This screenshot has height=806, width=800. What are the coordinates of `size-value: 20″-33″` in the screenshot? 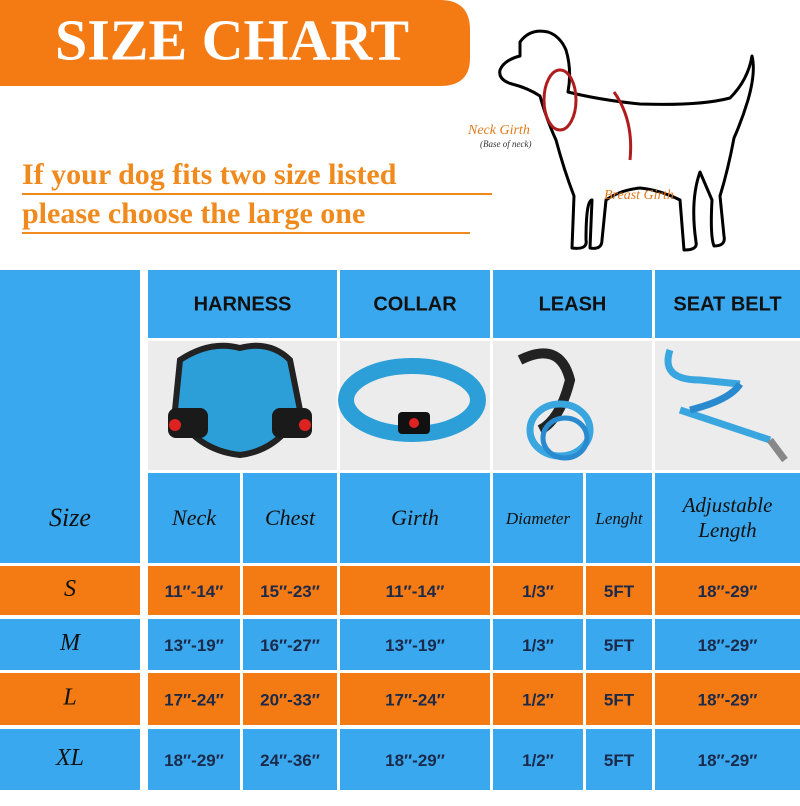 It's located at (290, 699).